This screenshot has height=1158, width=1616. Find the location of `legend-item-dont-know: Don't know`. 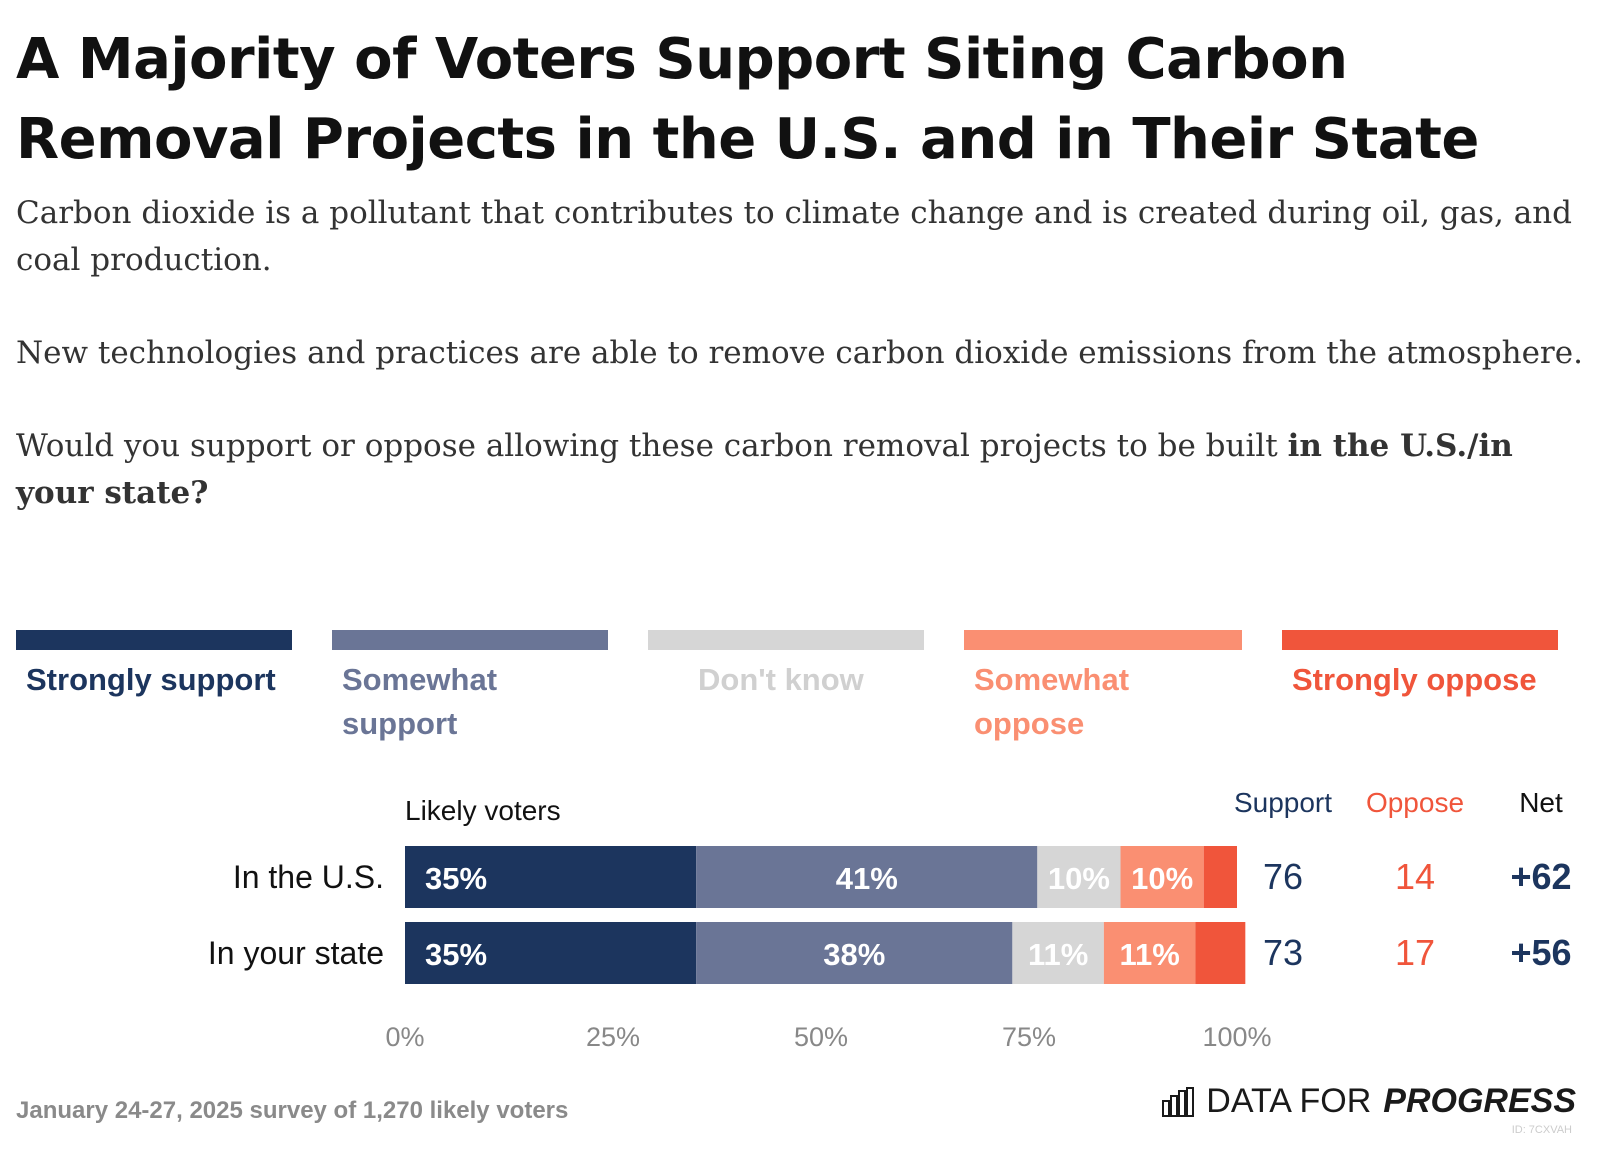

legend-item-dont-know: Don't know is located at coordinates (786, 666).